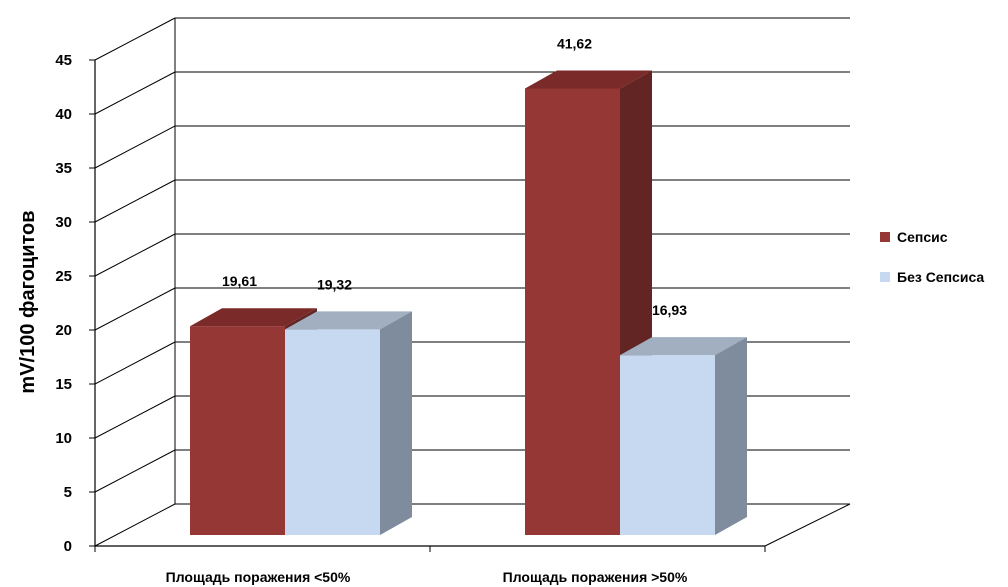 The height and width of the screenshot is (587, 1008). What do you see at coordinates (63, 114) in the screenshot?
I see `y-tick-label: 40` at bounding box center [63, 114].